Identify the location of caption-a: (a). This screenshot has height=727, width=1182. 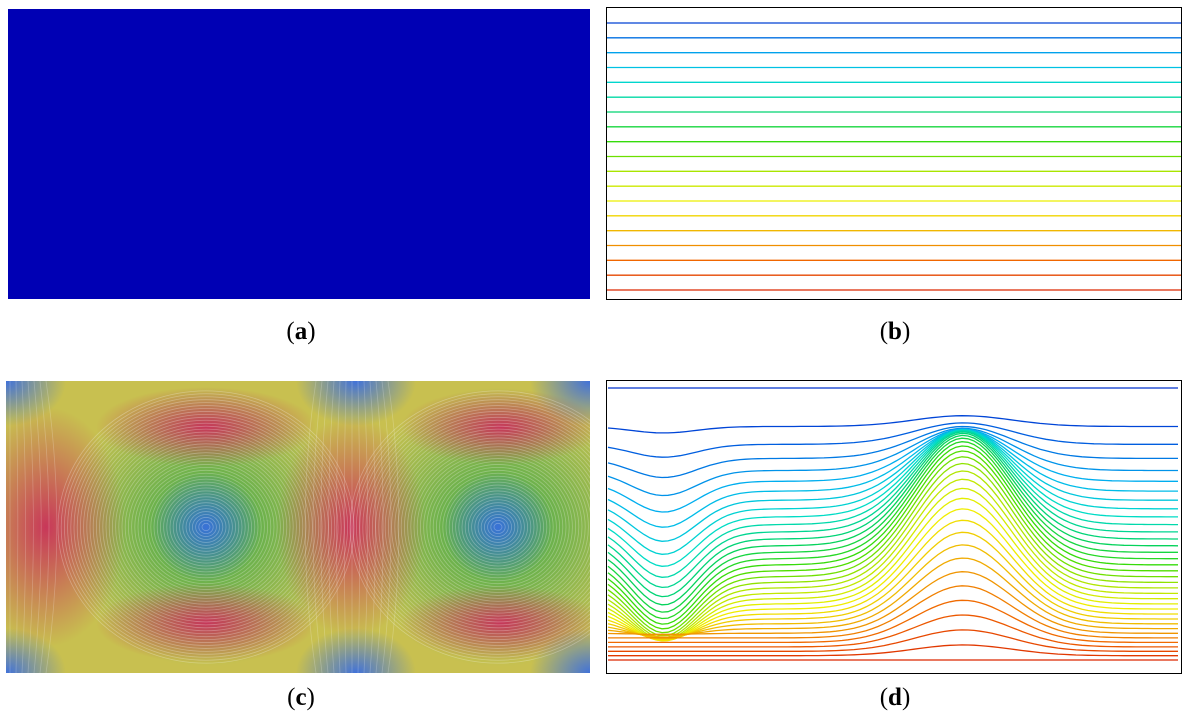
(301, 331).